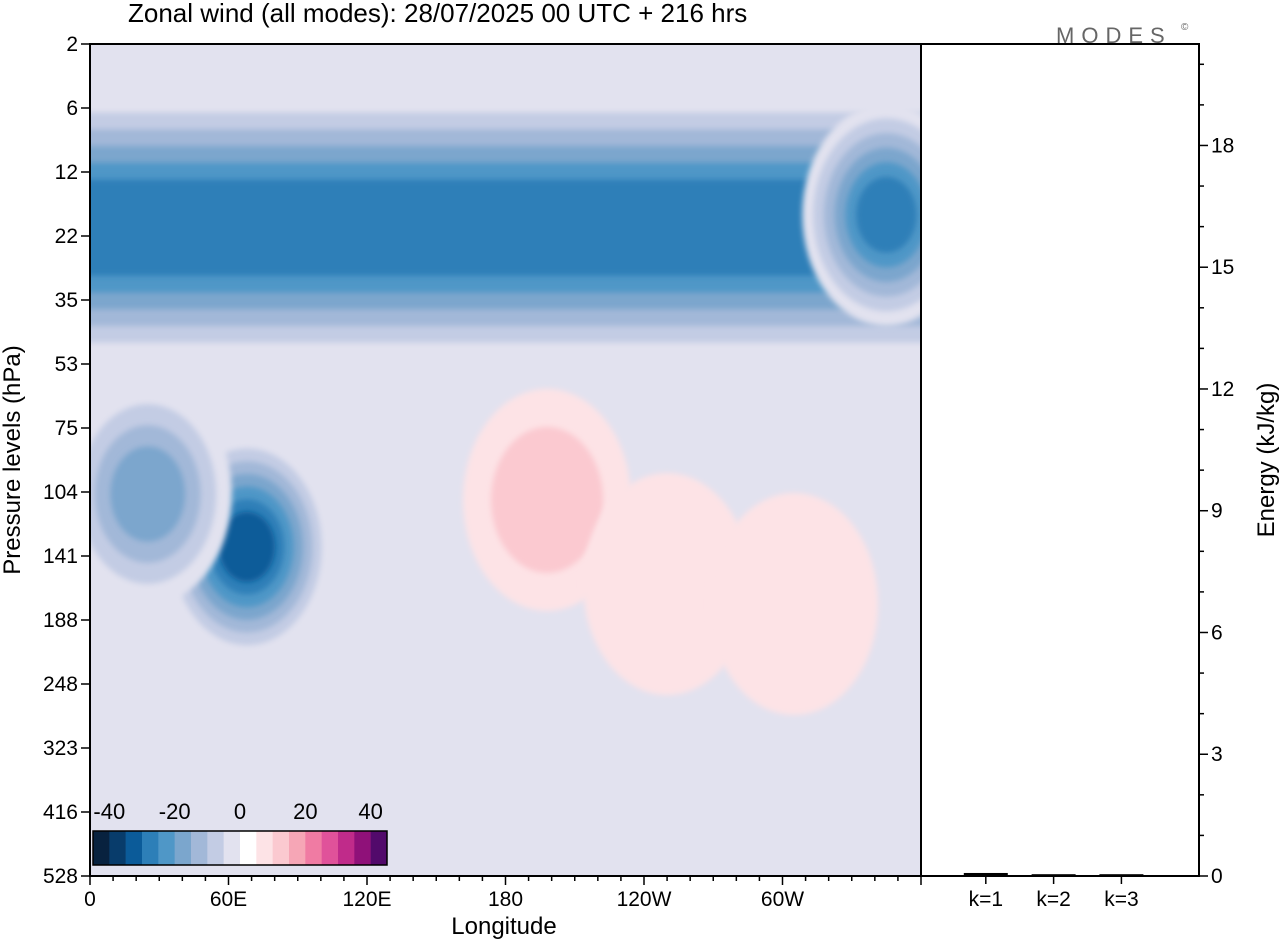 This screenshot has width=1280, height=942. I want to click on y-axis-label: Pressure levels (hPa), so click(13, 459).